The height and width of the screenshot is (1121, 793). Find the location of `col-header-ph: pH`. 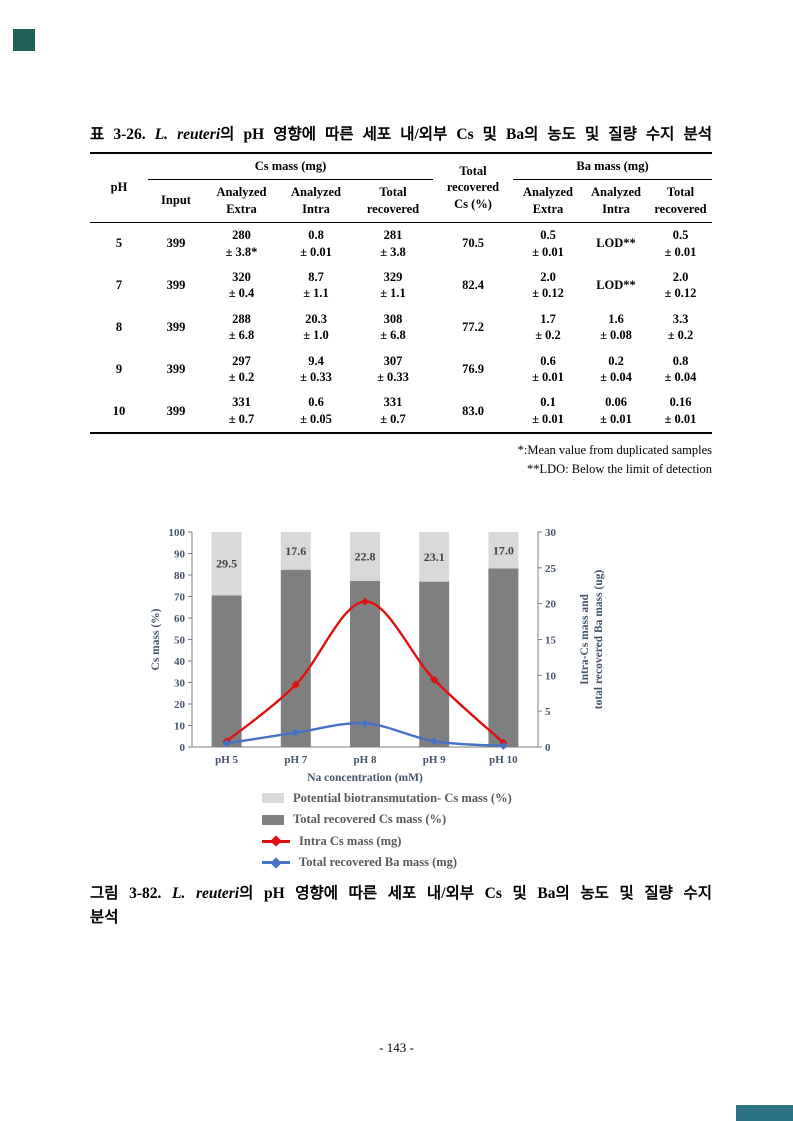

col-header-ph: pH is located at coordinates (119, 188).